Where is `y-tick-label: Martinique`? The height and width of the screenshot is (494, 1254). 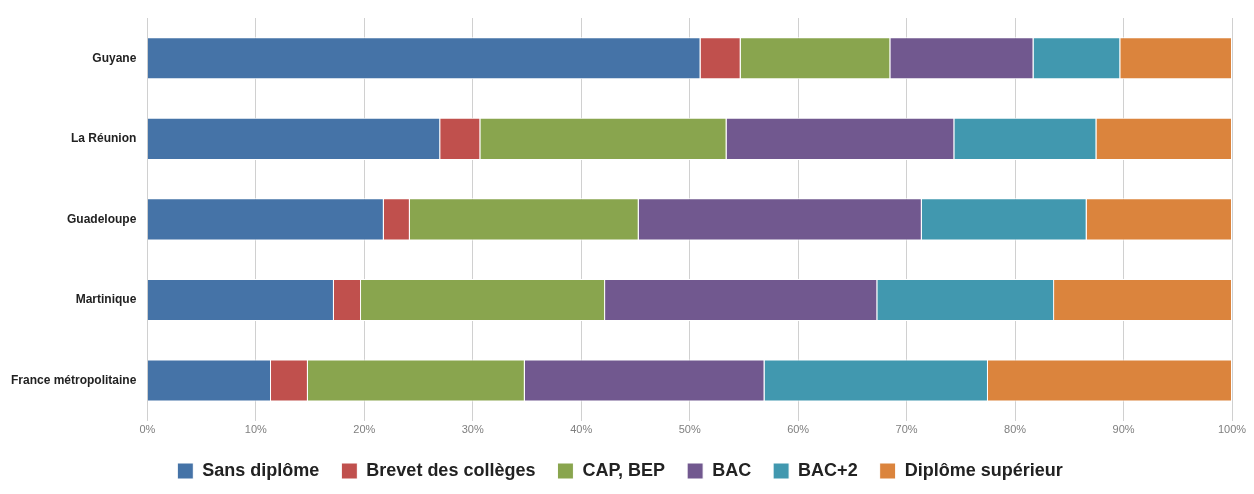 y-tick-label: Martinique is located at coordinates (106, 299).